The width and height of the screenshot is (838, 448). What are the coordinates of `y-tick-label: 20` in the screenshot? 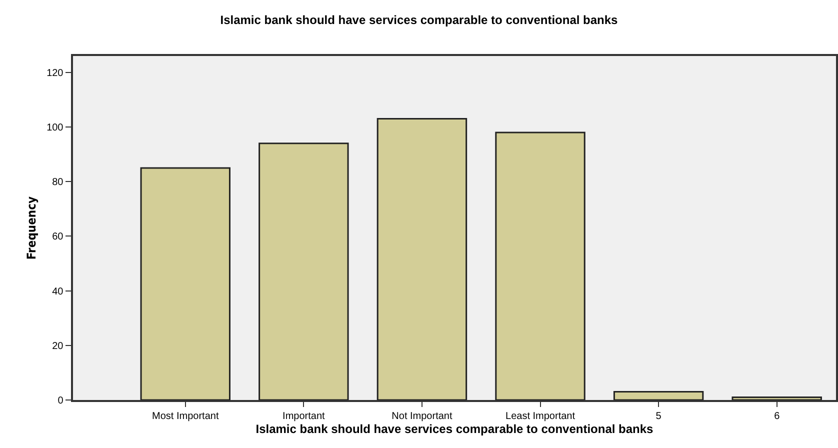 It's located at (58, 346).